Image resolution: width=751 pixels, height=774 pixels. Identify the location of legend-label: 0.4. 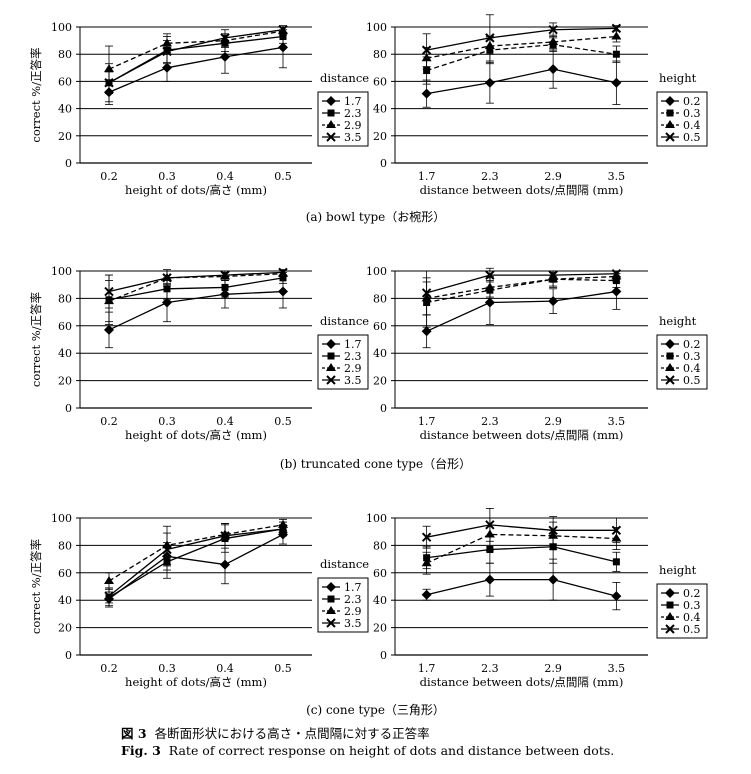
(692, 617).